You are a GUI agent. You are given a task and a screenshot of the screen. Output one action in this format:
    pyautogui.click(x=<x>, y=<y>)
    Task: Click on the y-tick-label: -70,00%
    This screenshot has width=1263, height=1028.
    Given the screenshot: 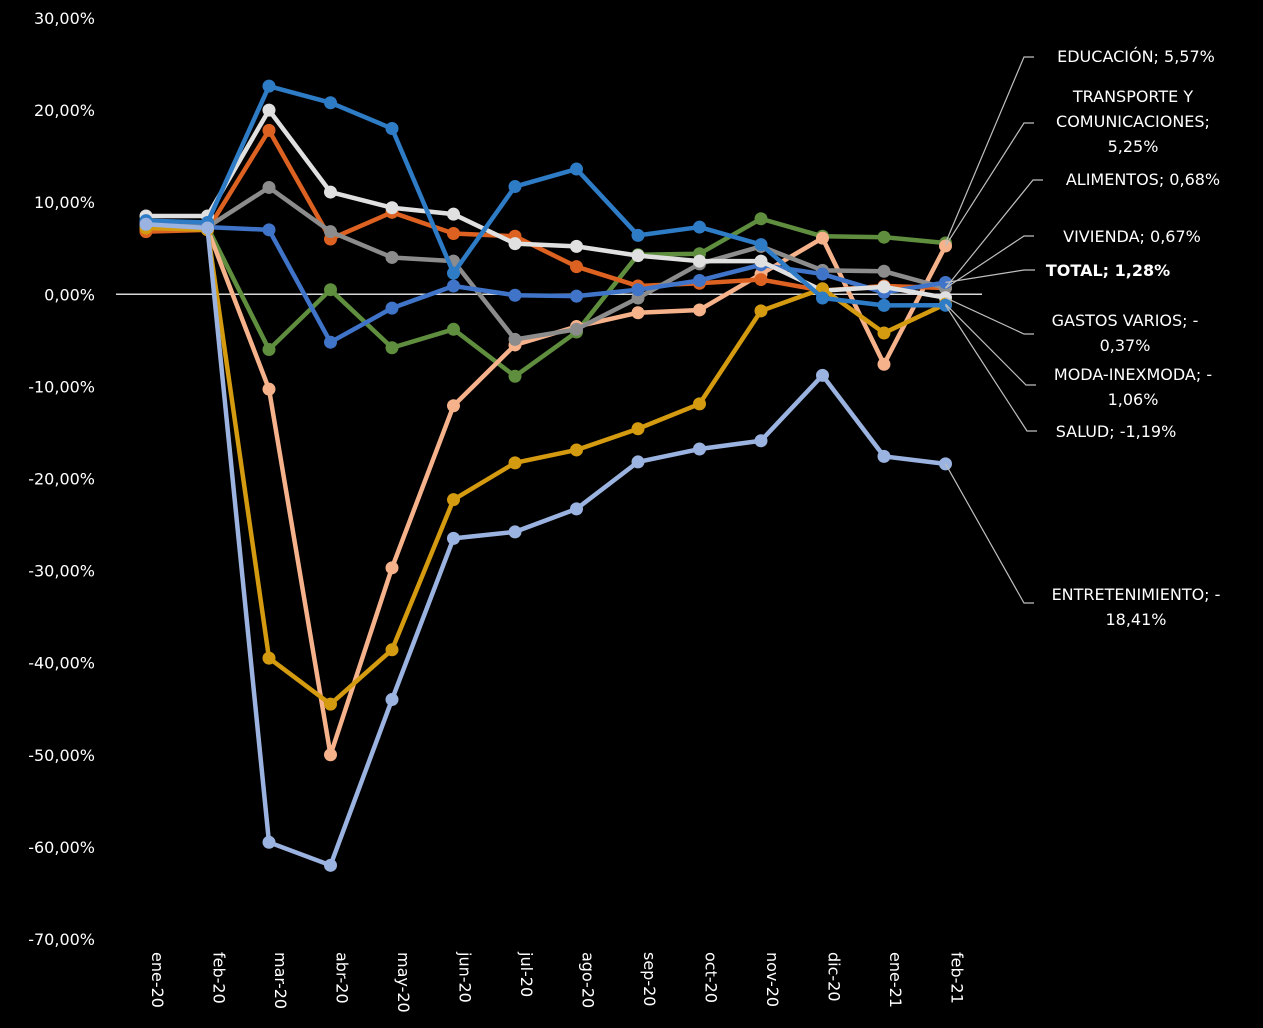 What is the action you would take?
    pyautogui.click(x=61, y=939)
    